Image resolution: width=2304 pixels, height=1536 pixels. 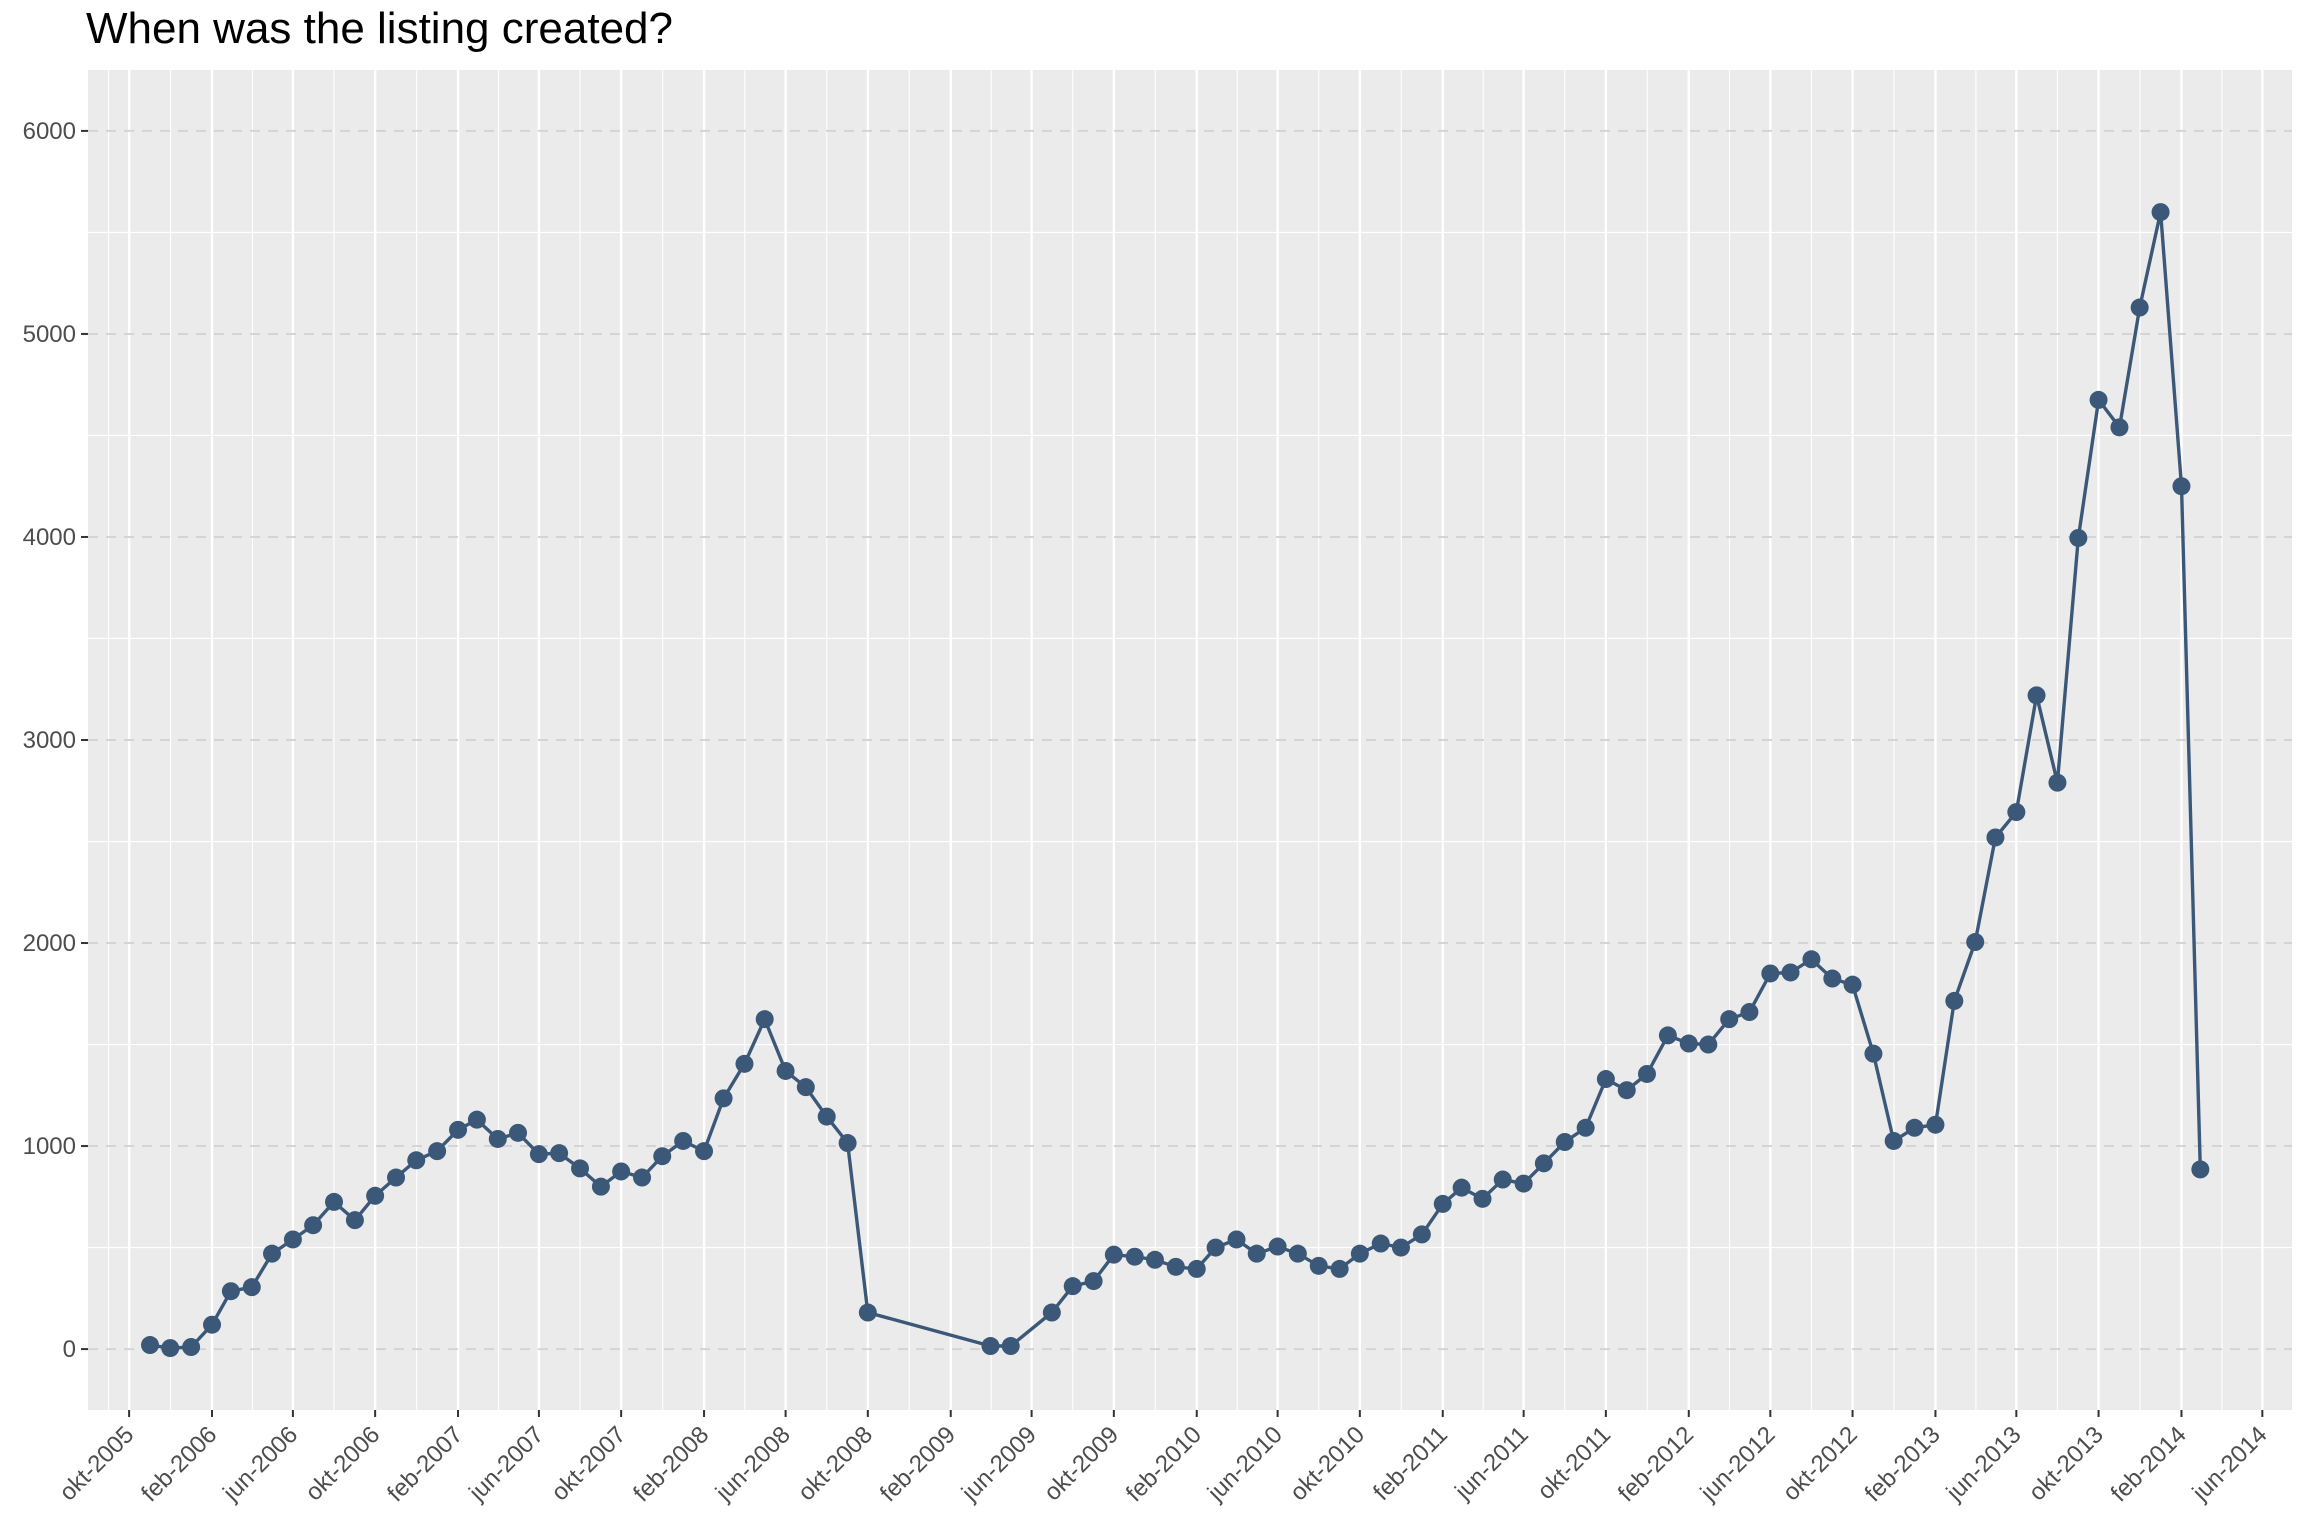 What do you see at coordinates (342, 1463) in the screenshot?
I see `x-tick-label: okt-2006` at bounding box center [342, 1463].